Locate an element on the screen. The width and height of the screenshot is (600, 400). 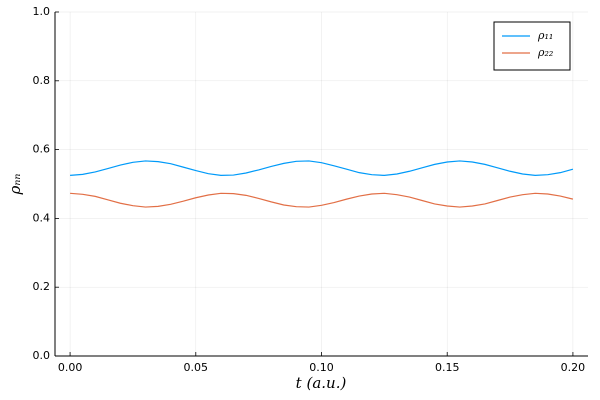
y-tick-label: 0.6 is located at coordinates (42, 149).